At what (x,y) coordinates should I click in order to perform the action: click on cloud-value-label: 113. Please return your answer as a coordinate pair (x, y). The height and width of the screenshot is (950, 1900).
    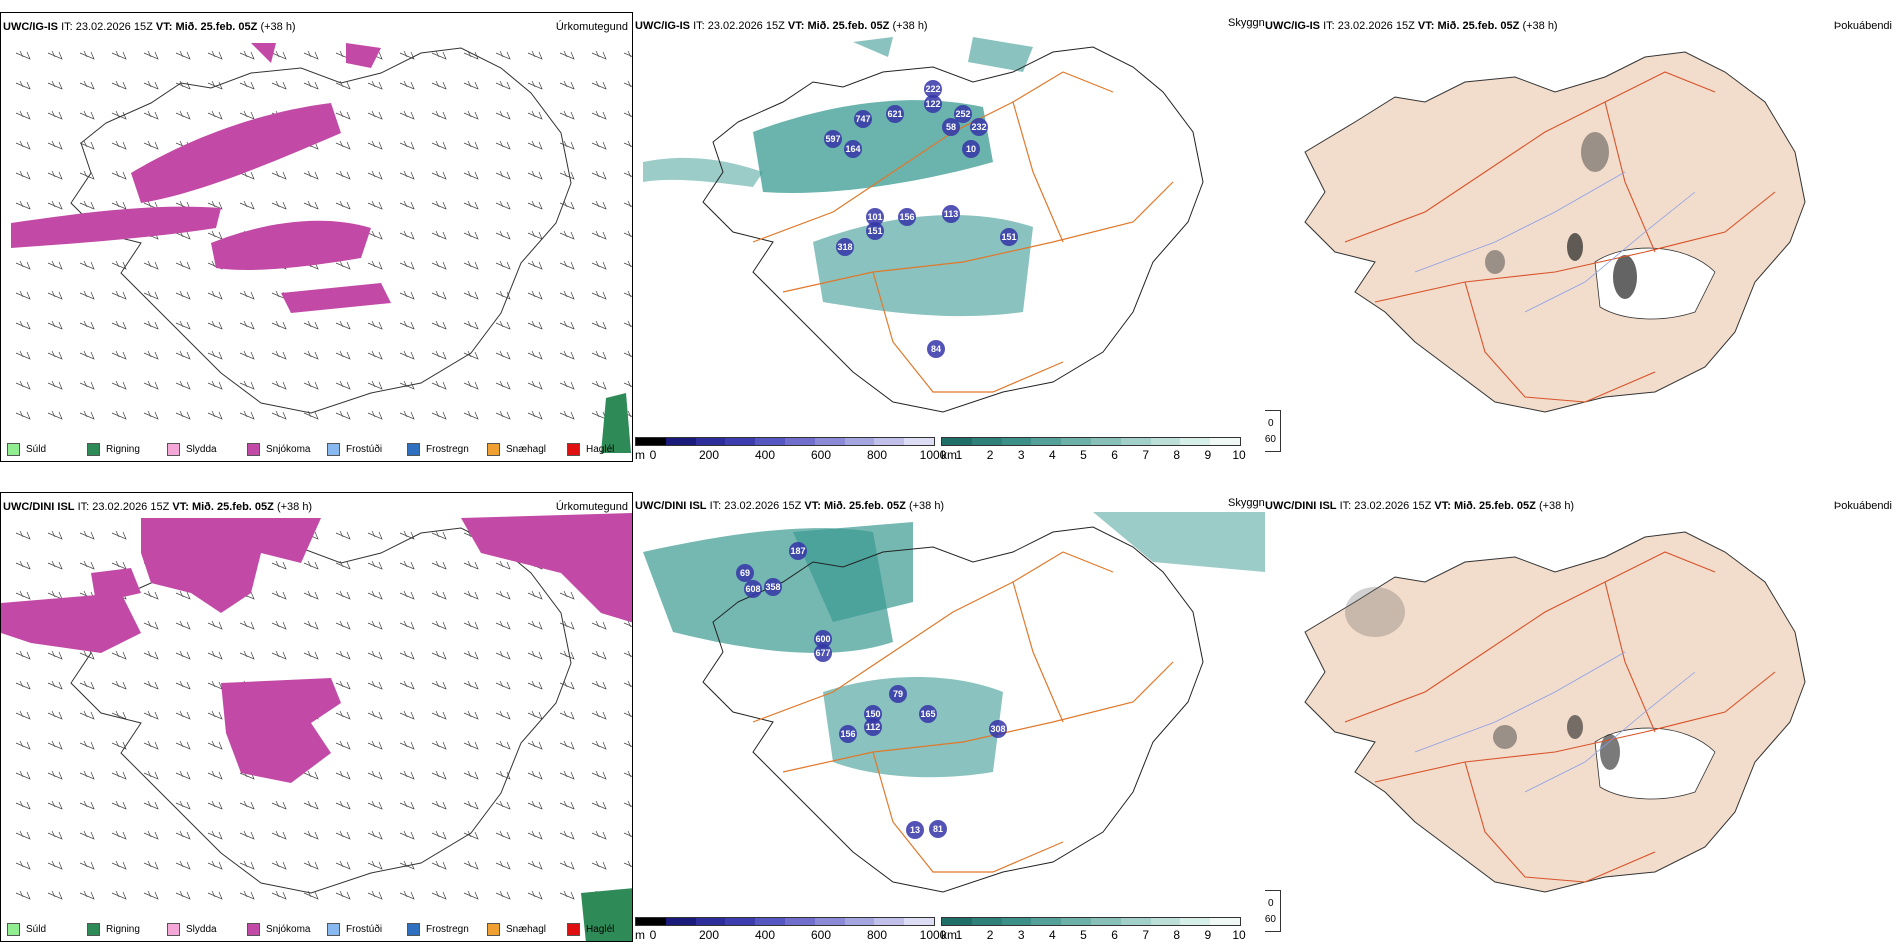
    Looking at the image, I should click on (951, 214).